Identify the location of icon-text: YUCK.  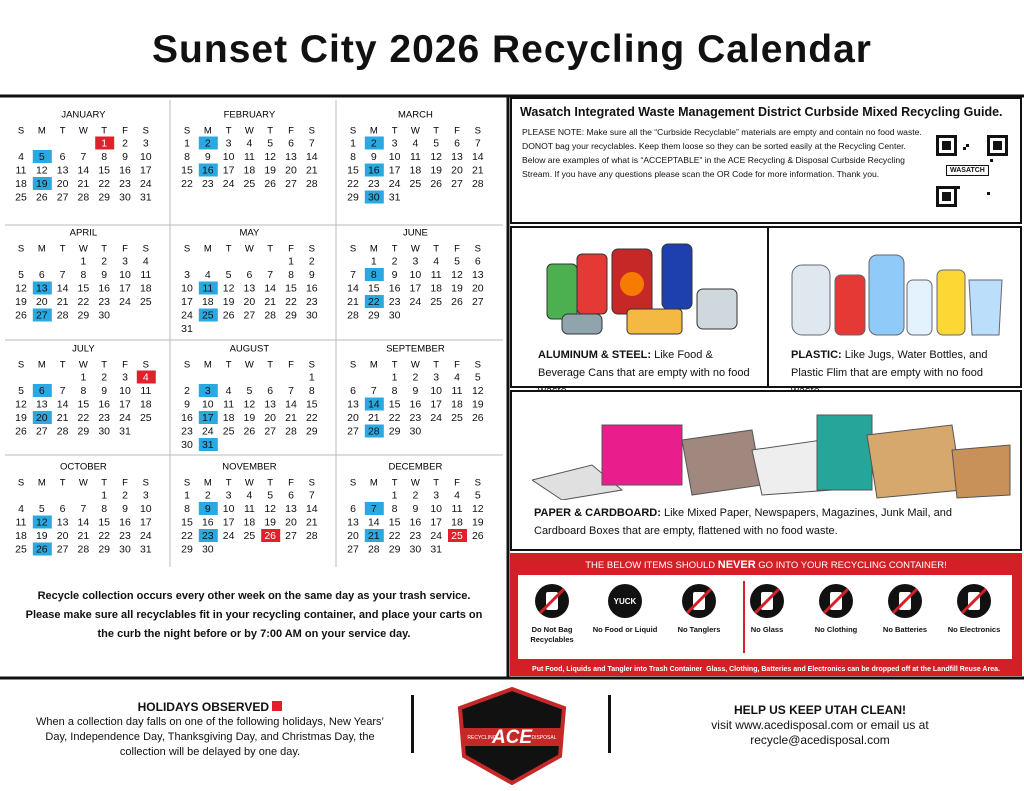
(625, 601).